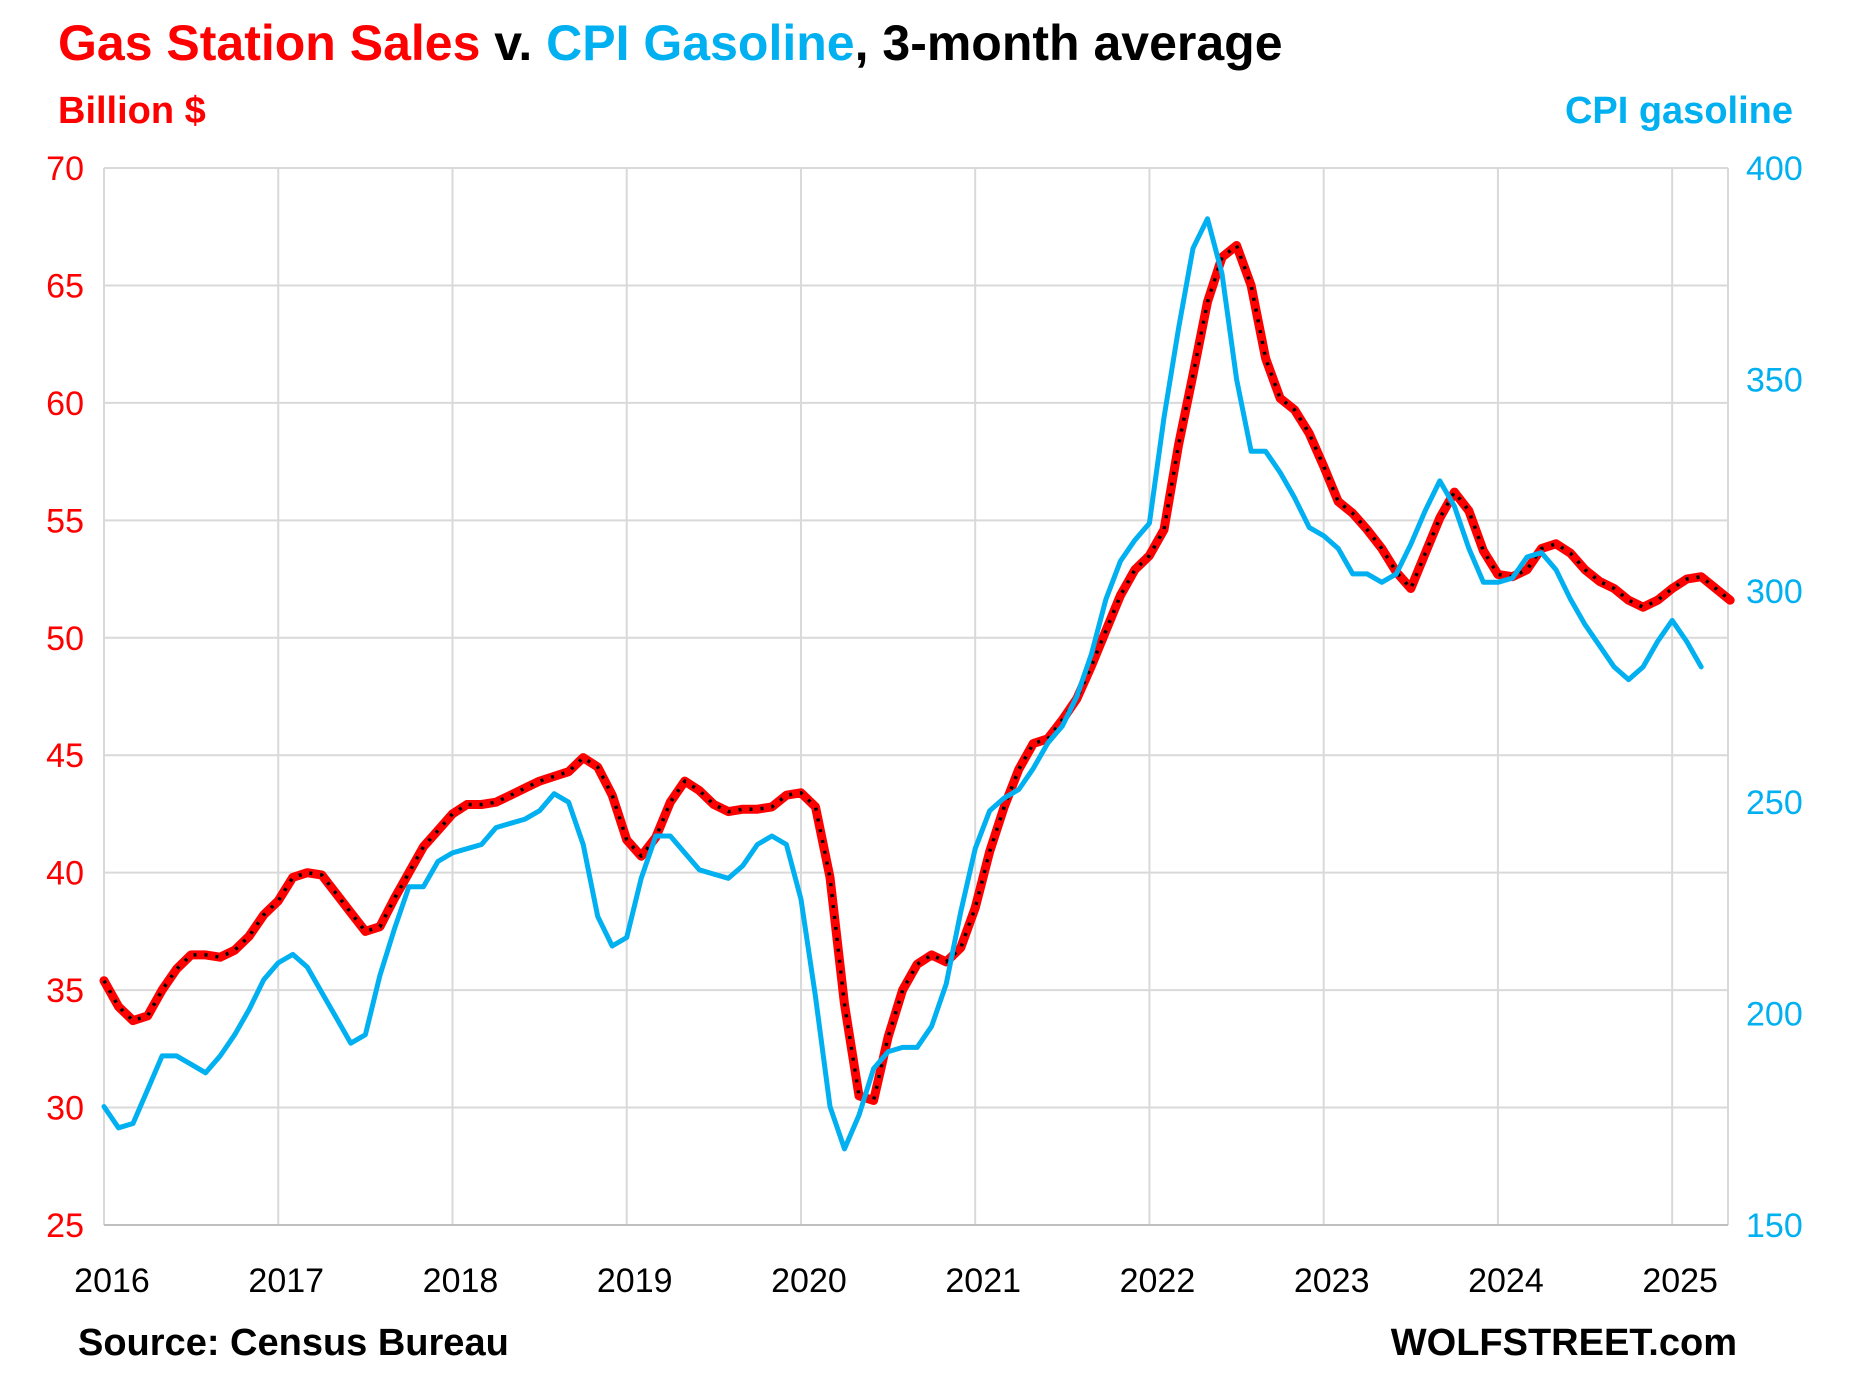 This screenshot has height=1385, width=1849. Describe the element at coordinates (1506, 1281) in the screenshot. I see `x-tick-label: 2024` at that location.